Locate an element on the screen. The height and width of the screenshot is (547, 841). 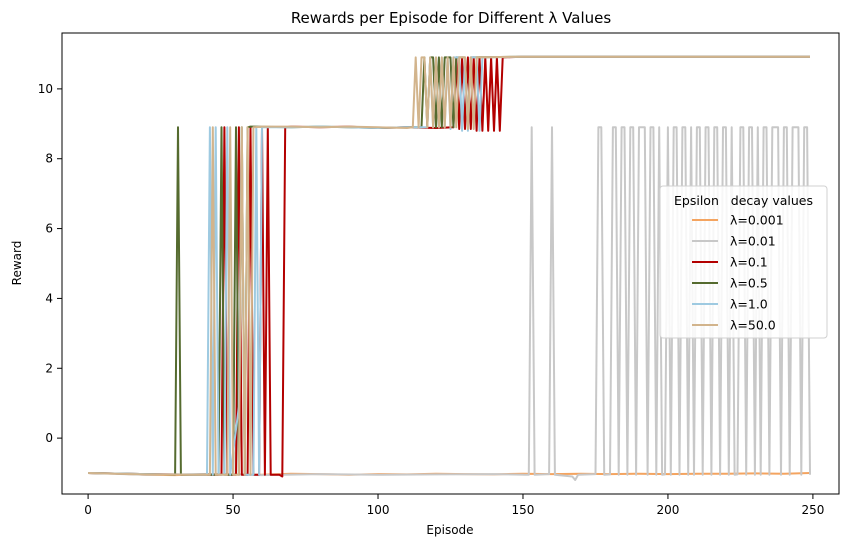
y-tick-label-3: 6 is located at coordinates (49, 229).